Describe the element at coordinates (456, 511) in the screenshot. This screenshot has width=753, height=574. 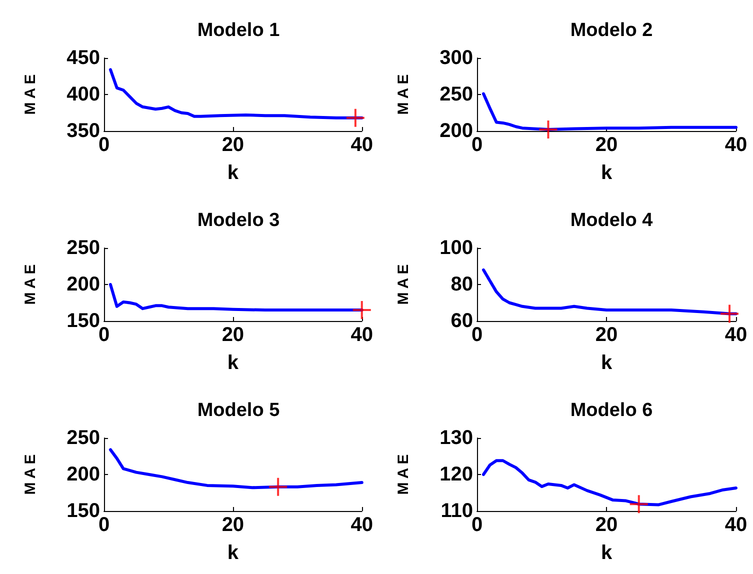
I see `y-tick-label: 110` at that location.